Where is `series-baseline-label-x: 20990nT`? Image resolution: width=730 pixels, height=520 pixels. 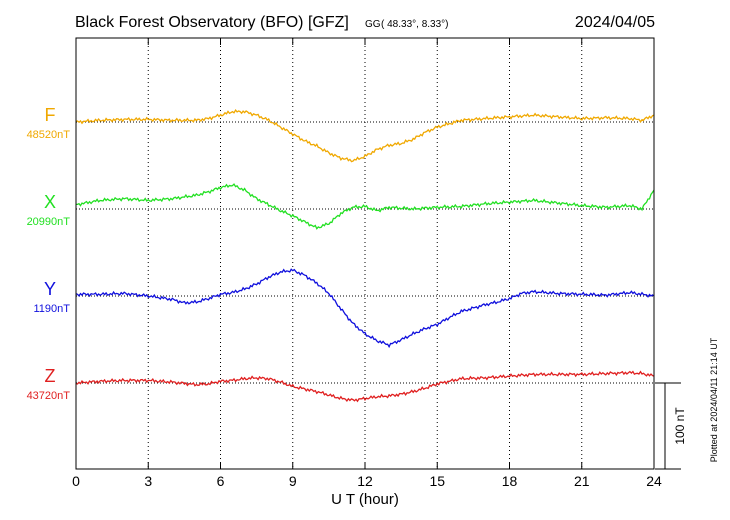
series-baseline-label-x: 20990nT is located at coordinates (49, 222).